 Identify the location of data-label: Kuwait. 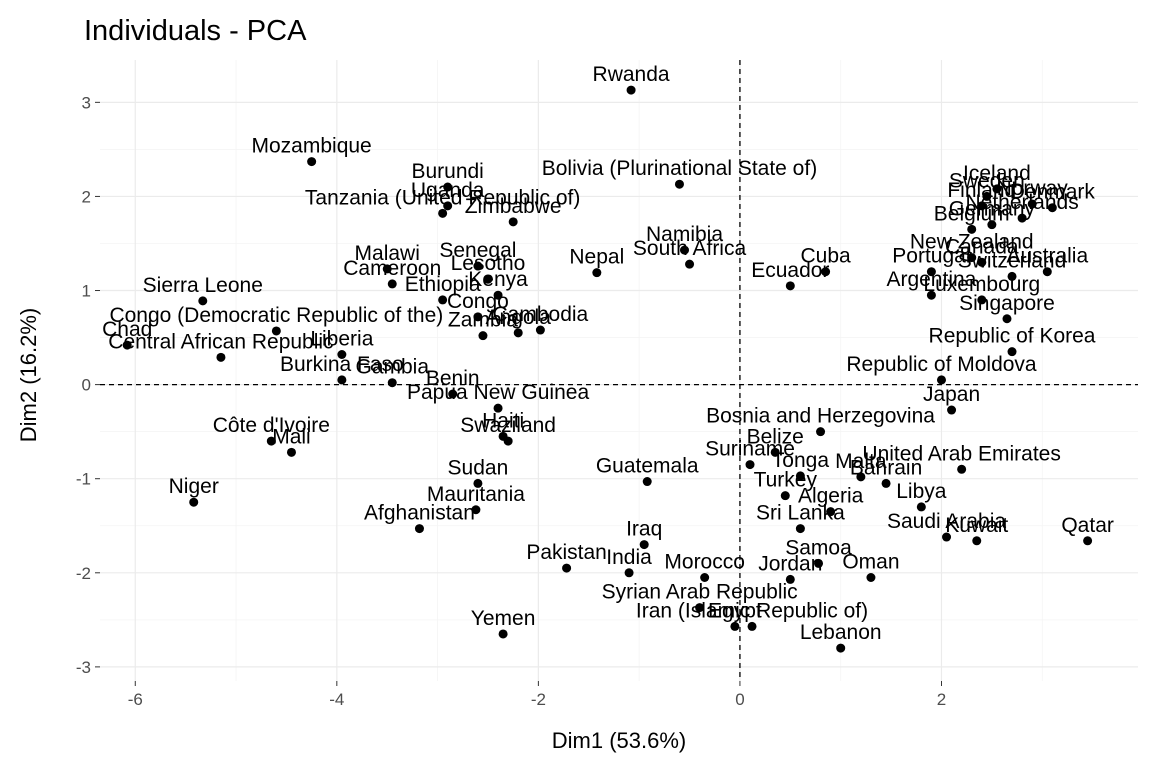
(976, 525).